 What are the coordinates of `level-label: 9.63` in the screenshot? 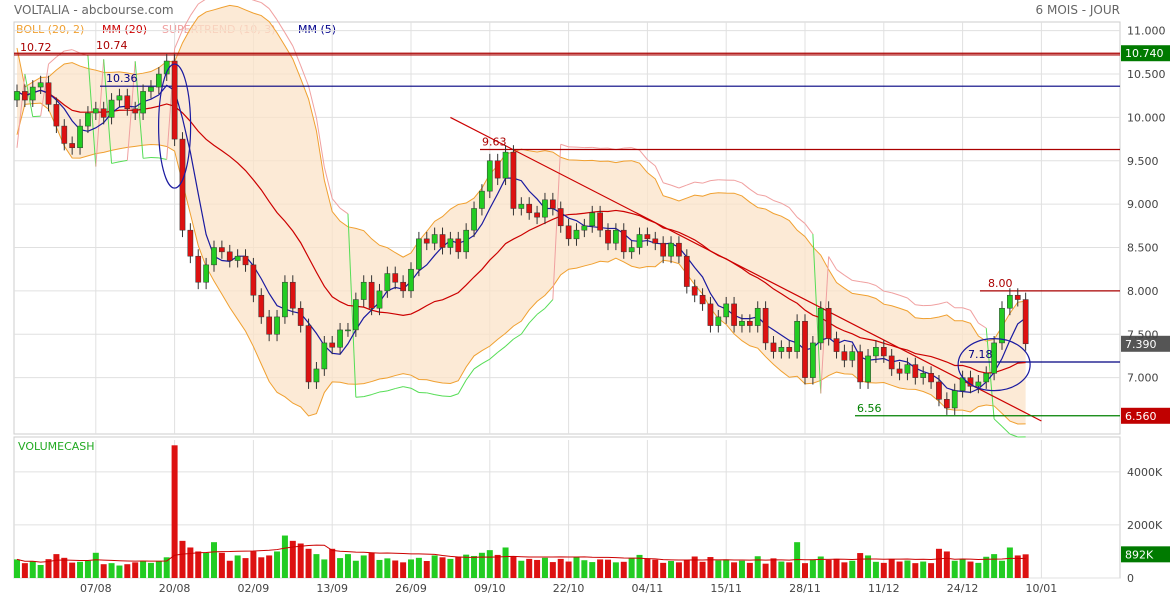 It's located at (494, 142).